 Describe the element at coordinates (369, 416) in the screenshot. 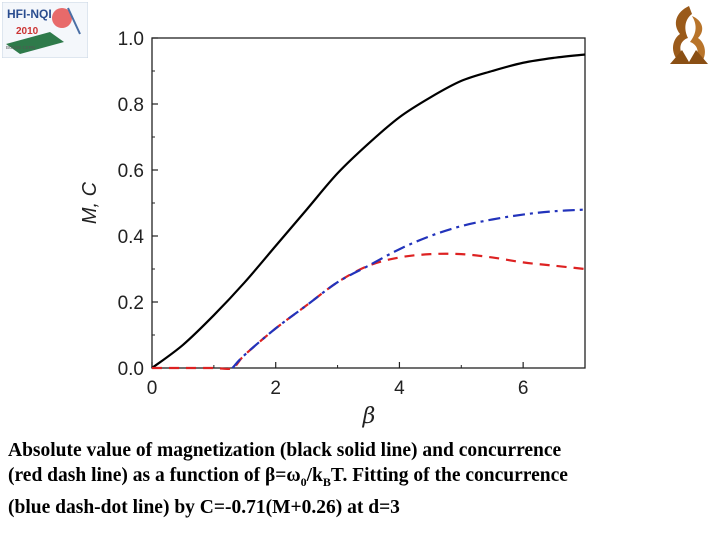

I see `x-axis-title: β` at that location.